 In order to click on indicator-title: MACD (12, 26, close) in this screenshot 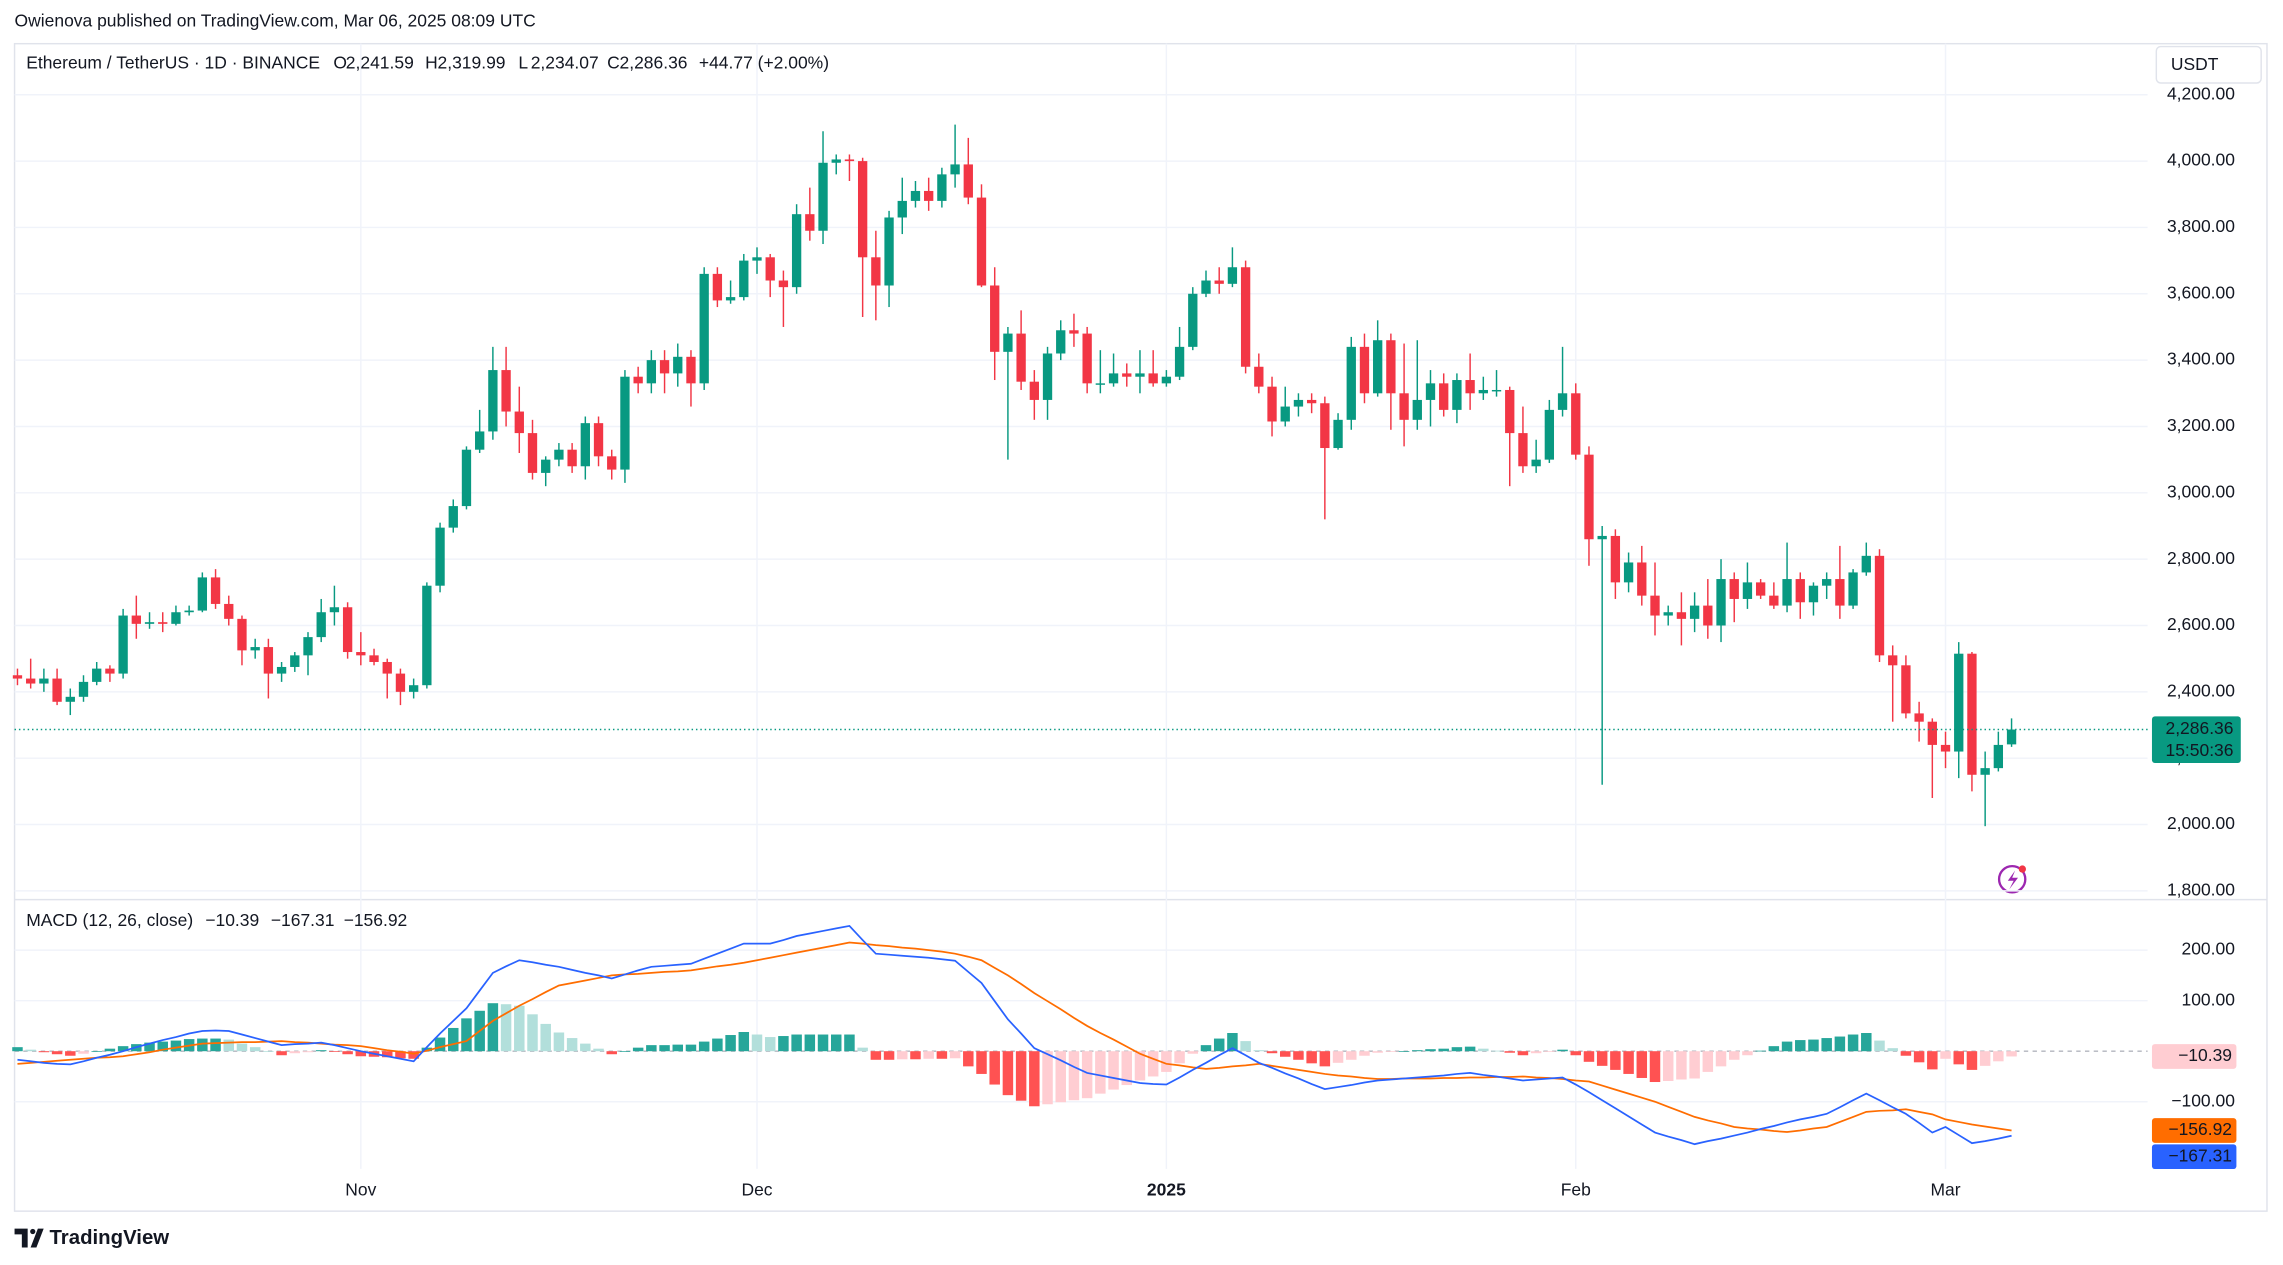, I will do `click(109, 920)`.